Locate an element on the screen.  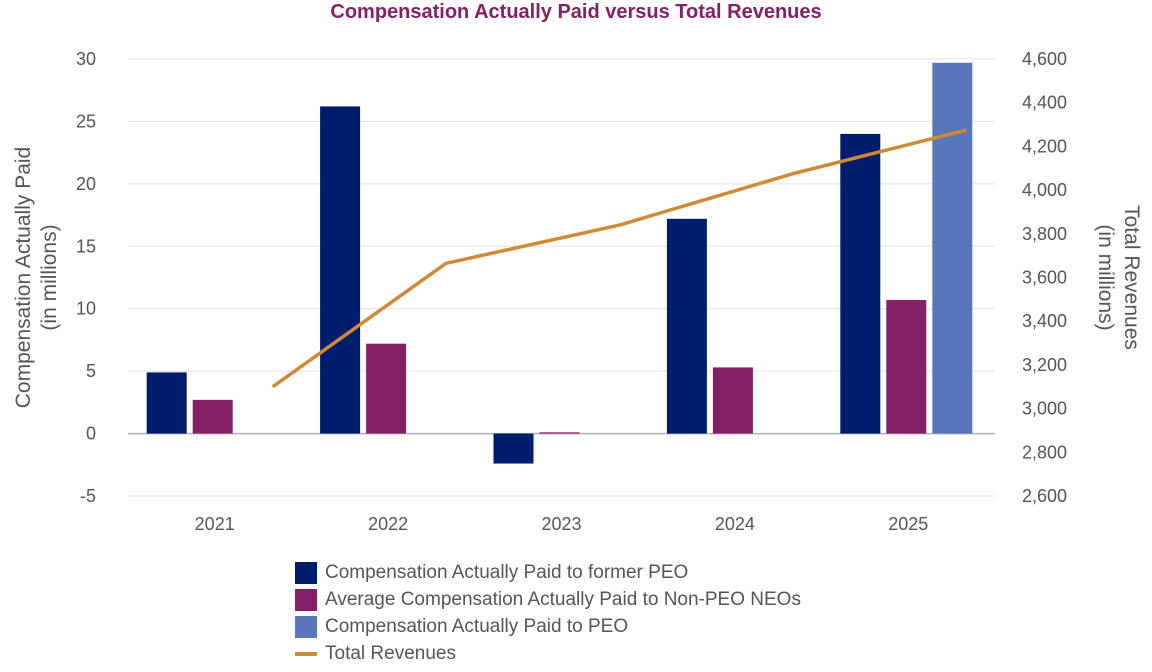
right-axis-tick-label: 2,600 is located at coordinates (1044, 496).